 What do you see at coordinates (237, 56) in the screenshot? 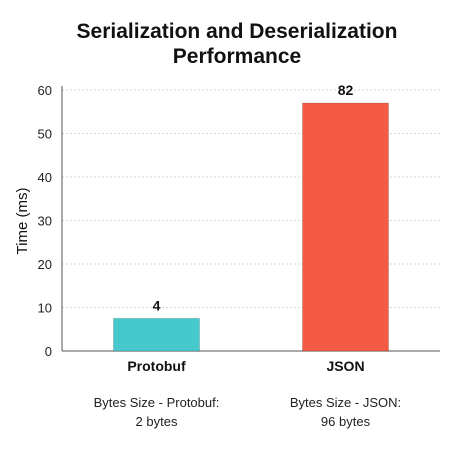
I see `chart-title-line-2: Performance` at bounding box center [237, 56].